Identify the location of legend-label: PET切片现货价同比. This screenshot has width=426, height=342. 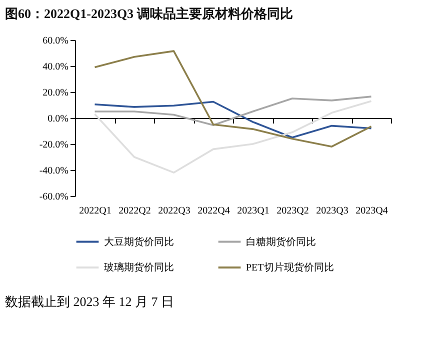
(290, 268).